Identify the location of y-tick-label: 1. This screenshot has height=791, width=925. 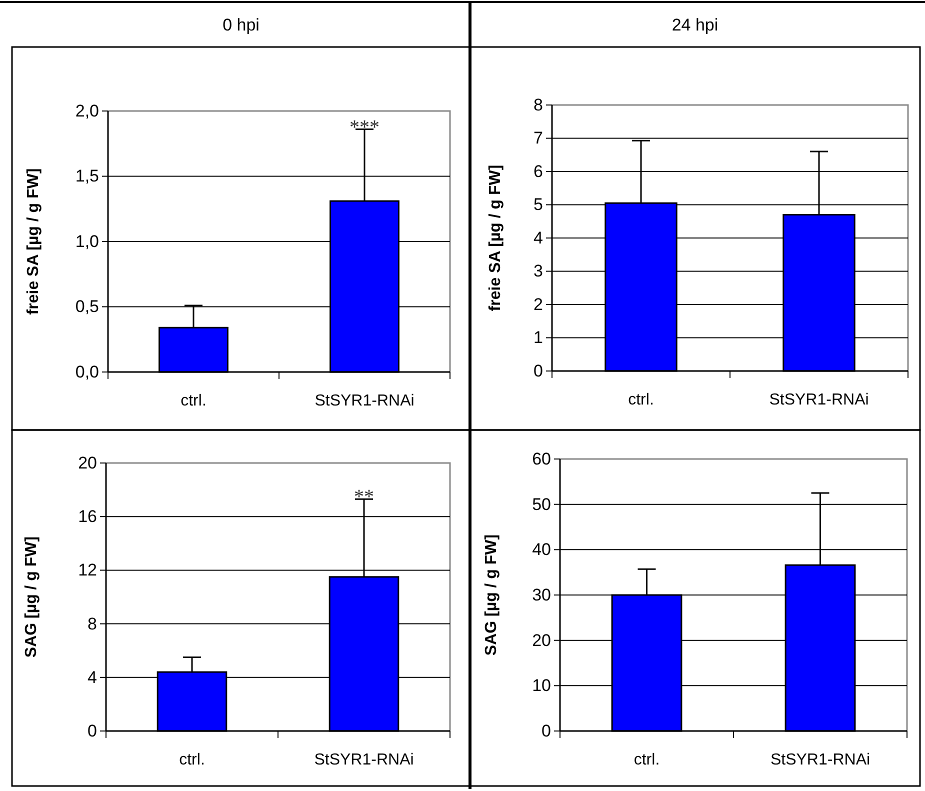
(538, 338).